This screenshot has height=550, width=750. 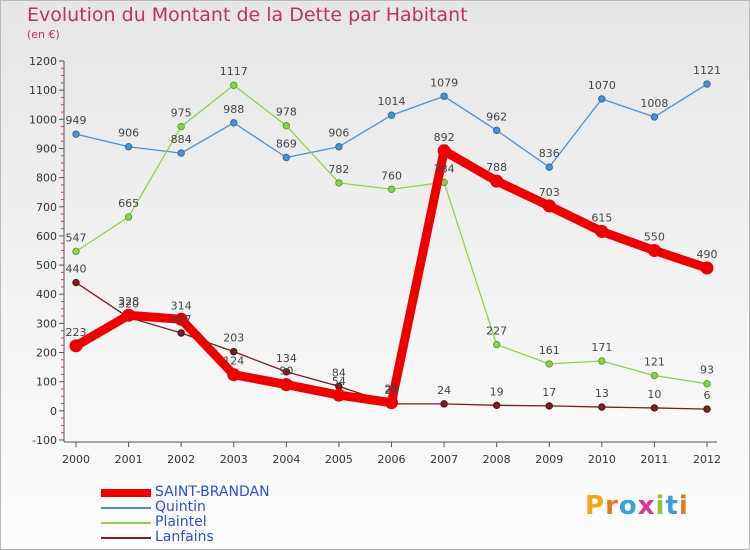 What do you see at coordinates (601, 218) in the screenshot?
I see `data-label-saint-brandan: 615` at bounding box center [601, 218].